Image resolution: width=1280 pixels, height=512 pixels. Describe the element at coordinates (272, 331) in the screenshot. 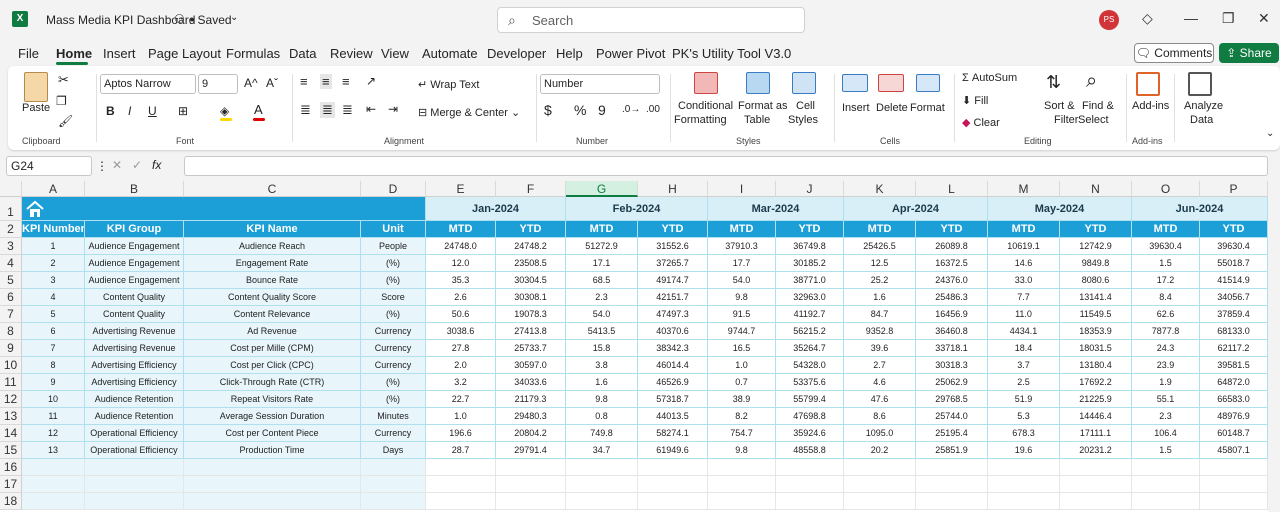

I see `table-cell: Ad Revenue` at that location.